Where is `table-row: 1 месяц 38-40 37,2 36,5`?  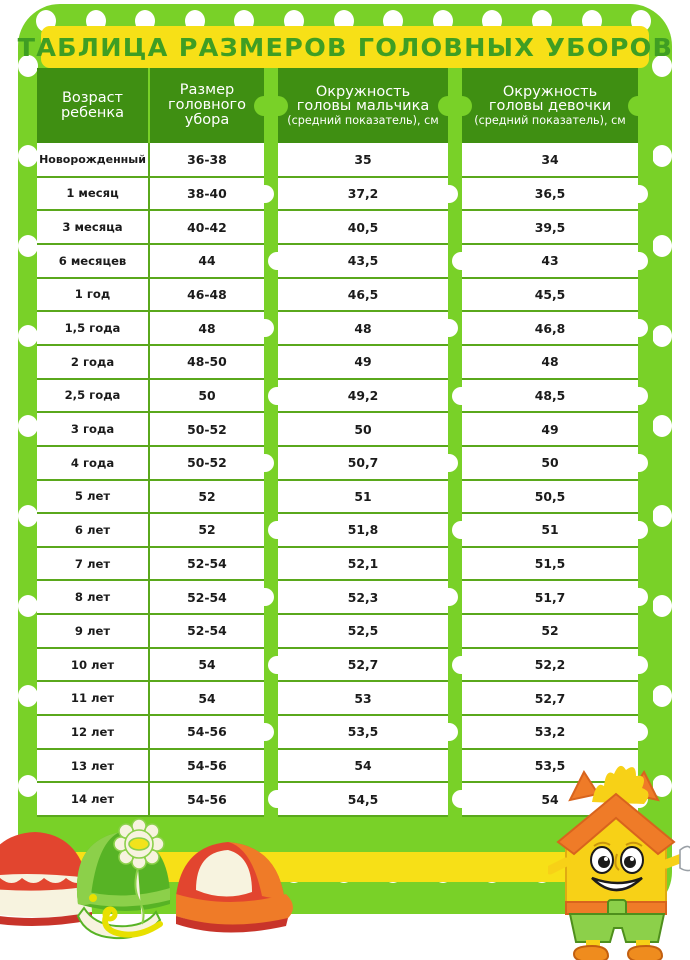
table-row: 1 месяц 38-40 37,2 36,5 is located at coordinates (345, 193).